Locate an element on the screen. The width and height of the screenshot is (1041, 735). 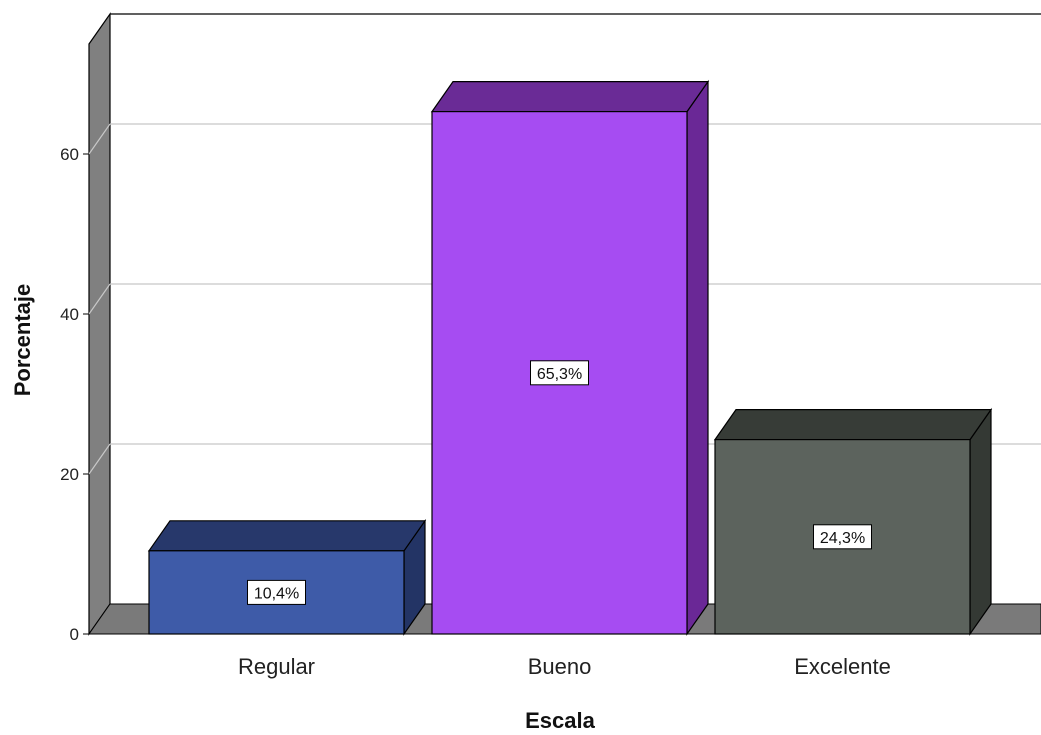
y-tick-label: 40 is located at coordinates (69, 314).